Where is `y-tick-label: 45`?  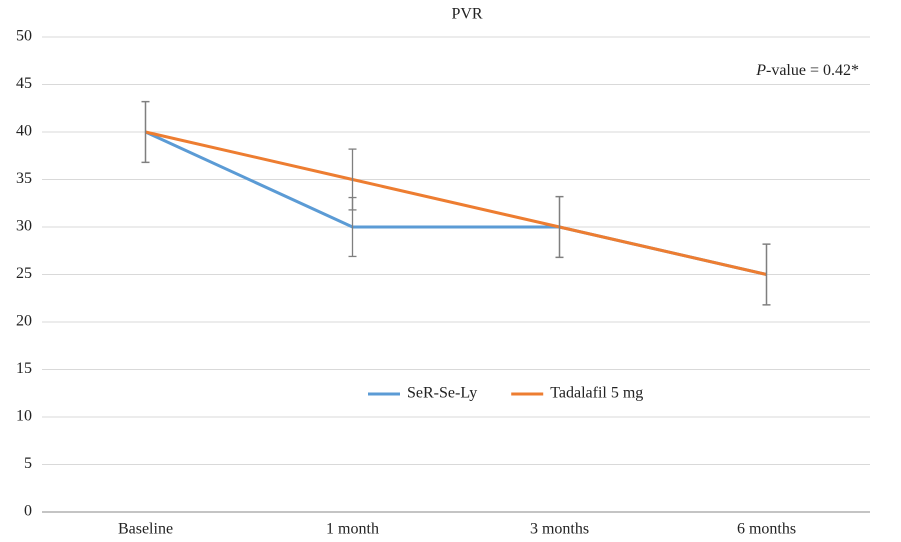 y-tick-label: 45 is located at coordinates (24, 83).